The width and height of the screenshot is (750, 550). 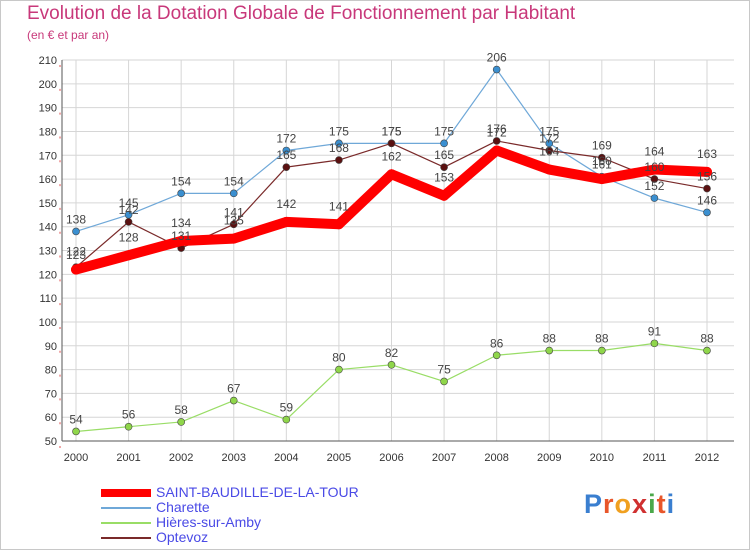 What do you see at coordinates (444, 178) in the screenshot?
I see `data-label-0: 153` at bounding box center [444, 178].